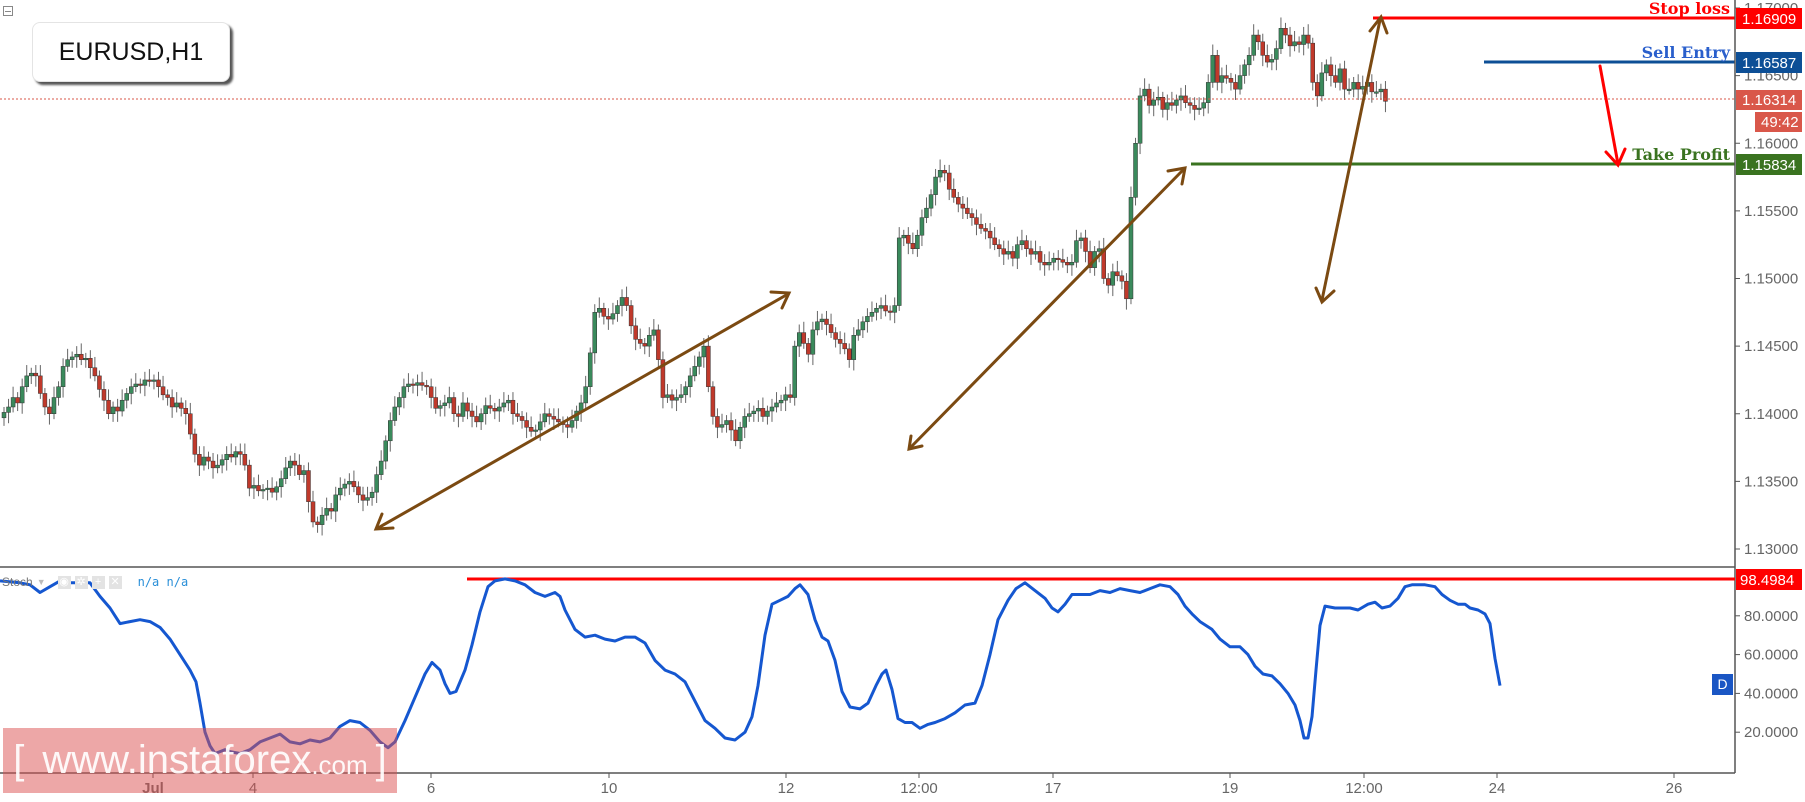 This screenshot has width=1805, height=802. Describe the element at coordinates (1771, 693) in the screenshot. I see `stoch-tick-label: 40.0000` at that location.